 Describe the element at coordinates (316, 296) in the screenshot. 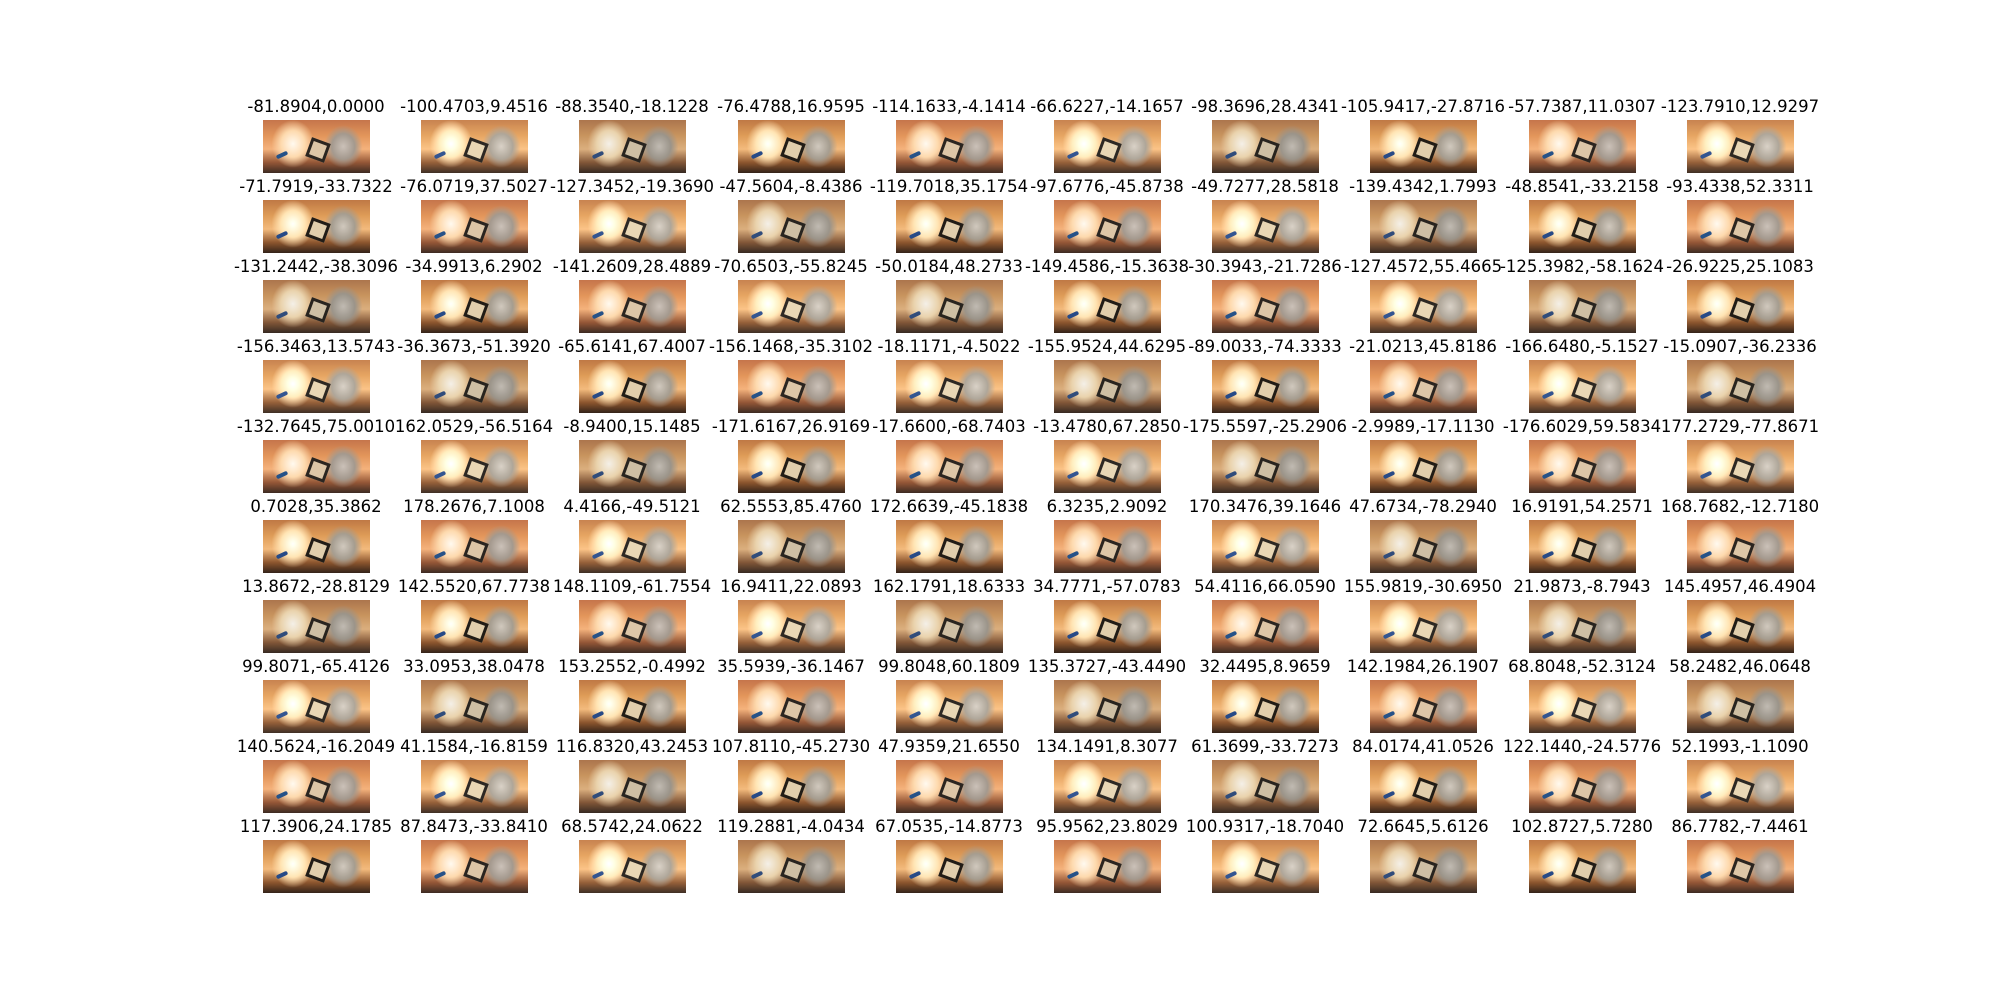

I see `grid-cell: -131.2442,-38.3096` at that location.